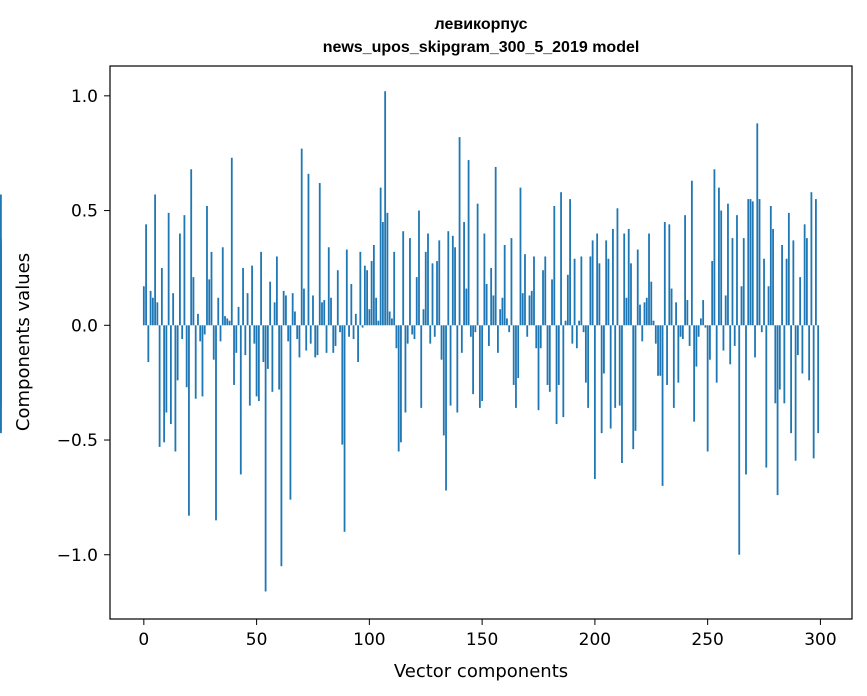 This screenshot has width=867, height=696. Describe the element at coordinates (487, 634) in the screenshot. I see `x-axis-ticks: 0 50 100 150 200 250 300` at that location.